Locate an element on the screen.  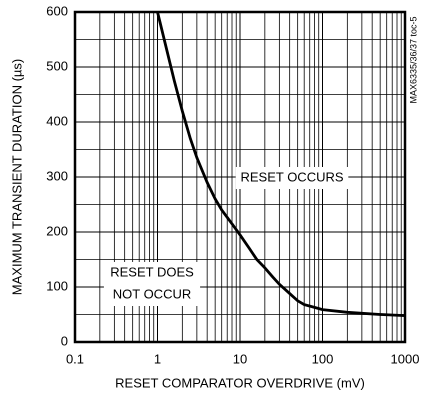
x-tick-label: 10 is located at coordinates (240, 358).